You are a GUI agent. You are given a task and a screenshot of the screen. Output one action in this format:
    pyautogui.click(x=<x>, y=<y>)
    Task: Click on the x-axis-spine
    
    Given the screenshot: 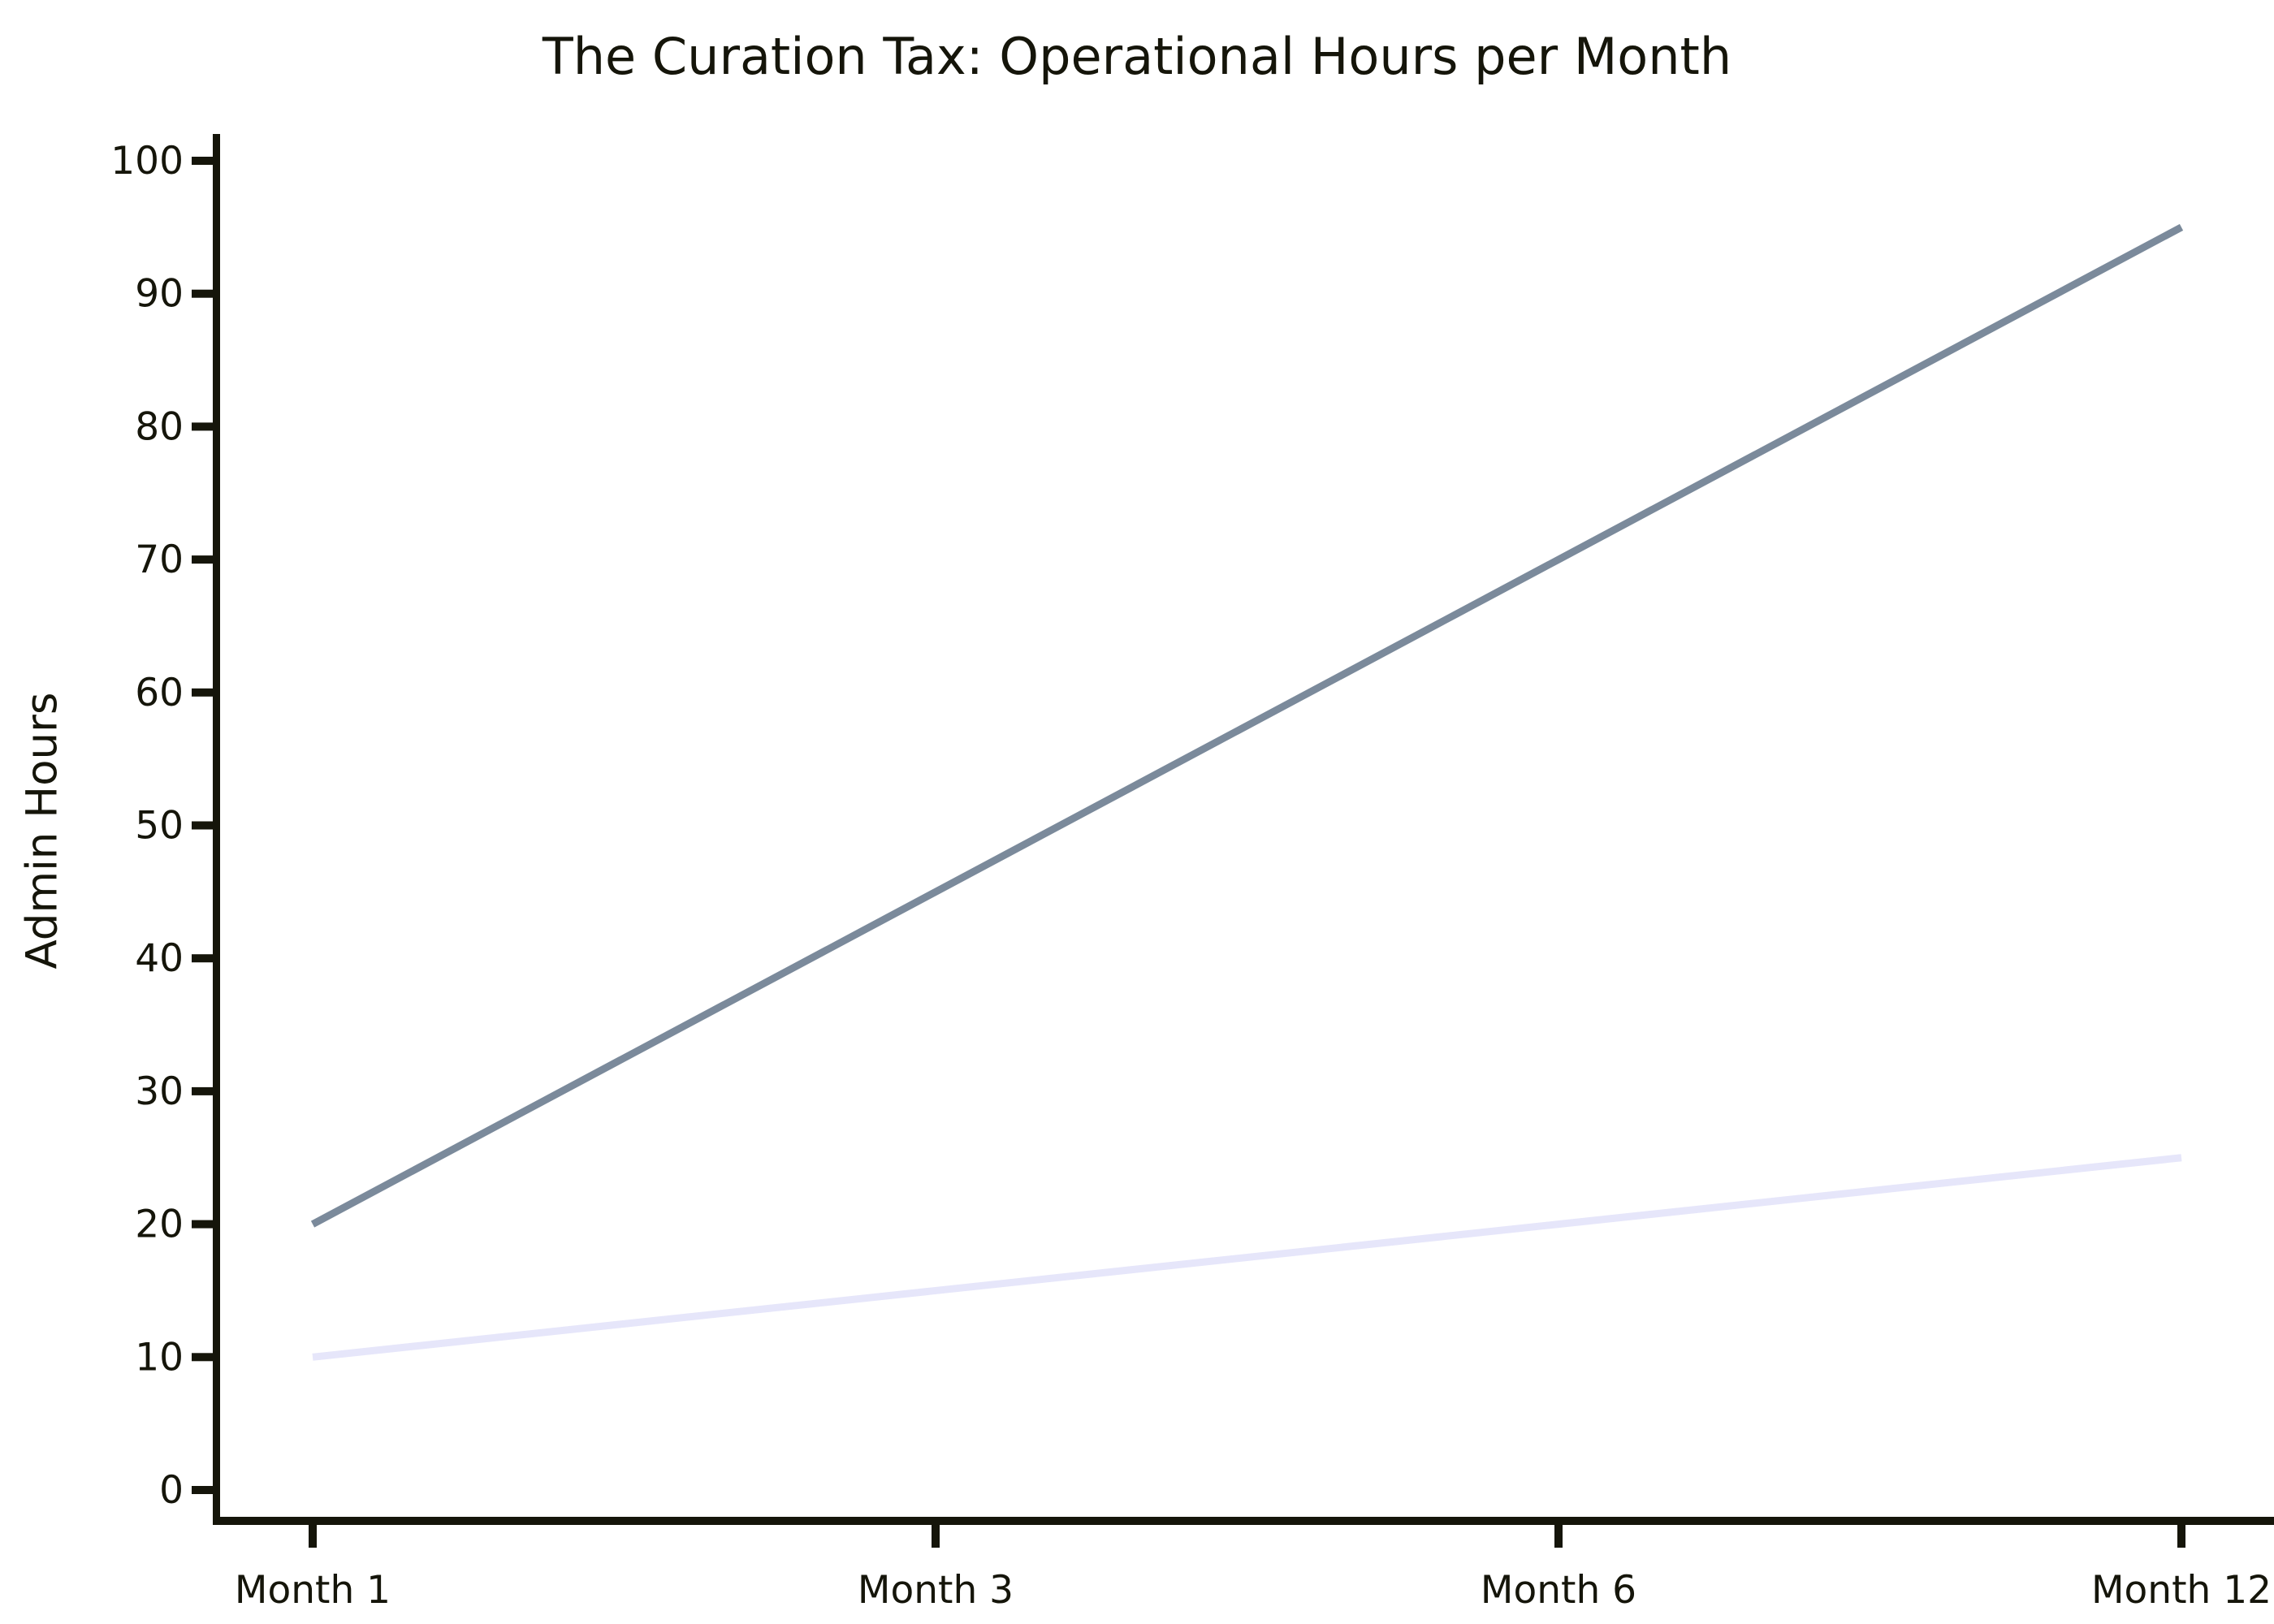 What is the action you would take?
    pyautogui.click(x=1243, y=1521)
    